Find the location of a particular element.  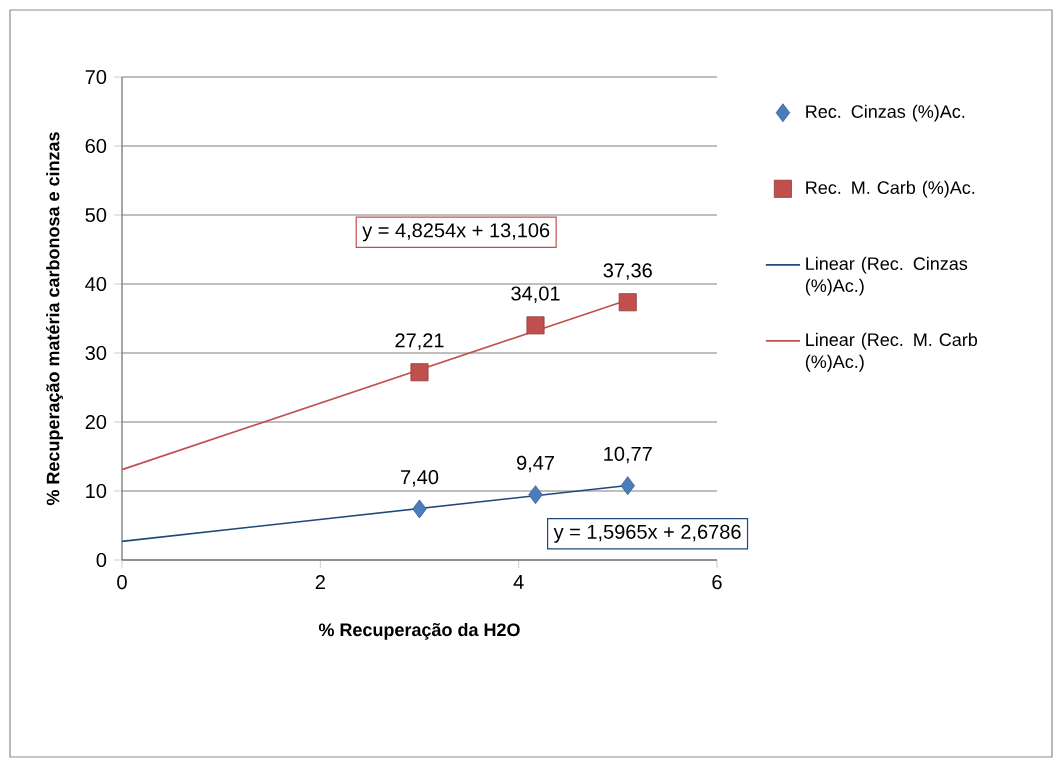

y-tick-label: 50 is located at coordinates (96, 215).